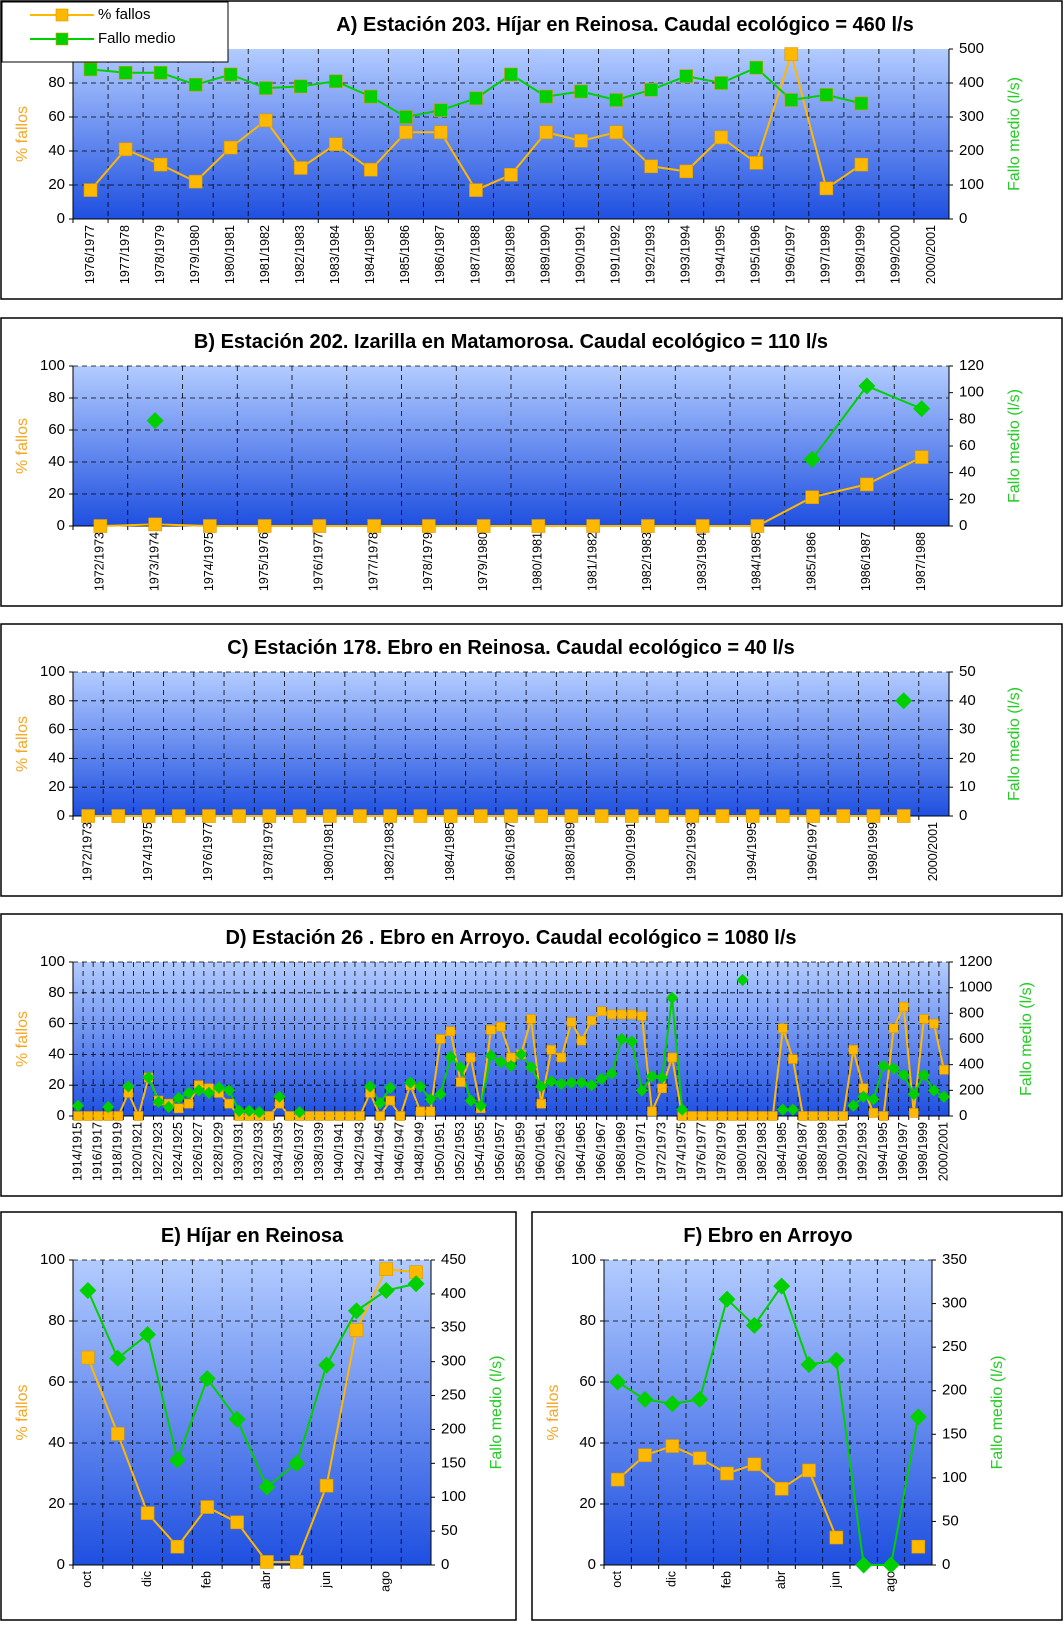  I want to click on x-tick-label: 1946/1947, so click(400, 1151).